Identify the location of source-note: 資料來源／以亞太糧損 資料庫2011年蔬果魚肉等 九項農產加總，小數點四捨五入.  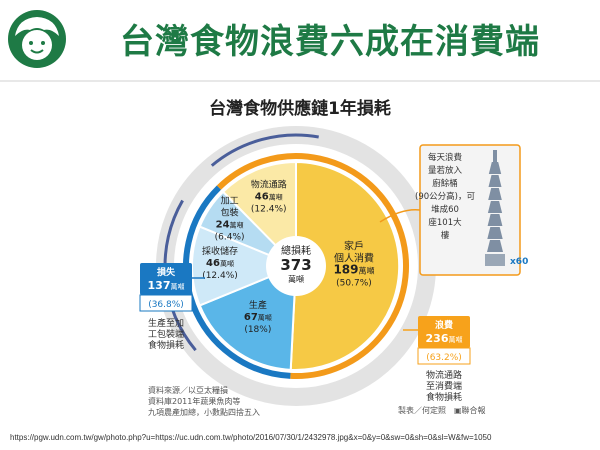
(204, 401).